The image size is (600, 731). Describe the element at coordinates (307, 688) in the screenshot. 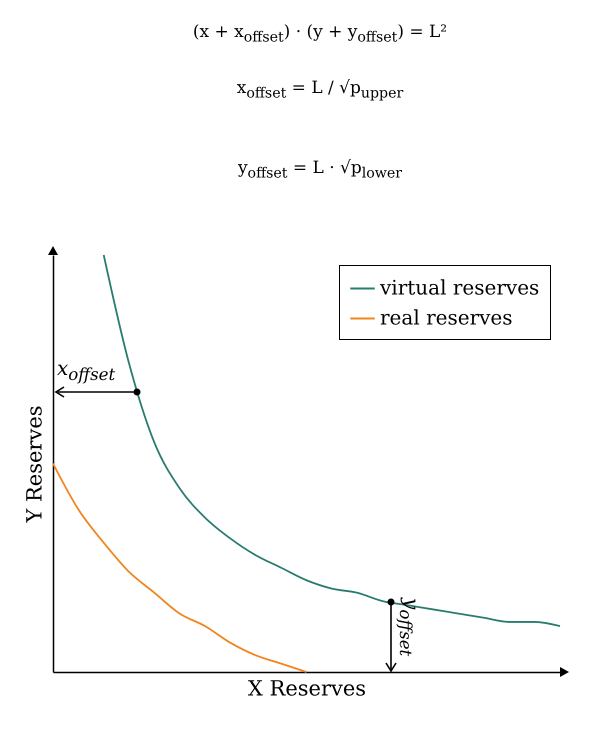

I see `x-axis-title: X Reserves` at that location.